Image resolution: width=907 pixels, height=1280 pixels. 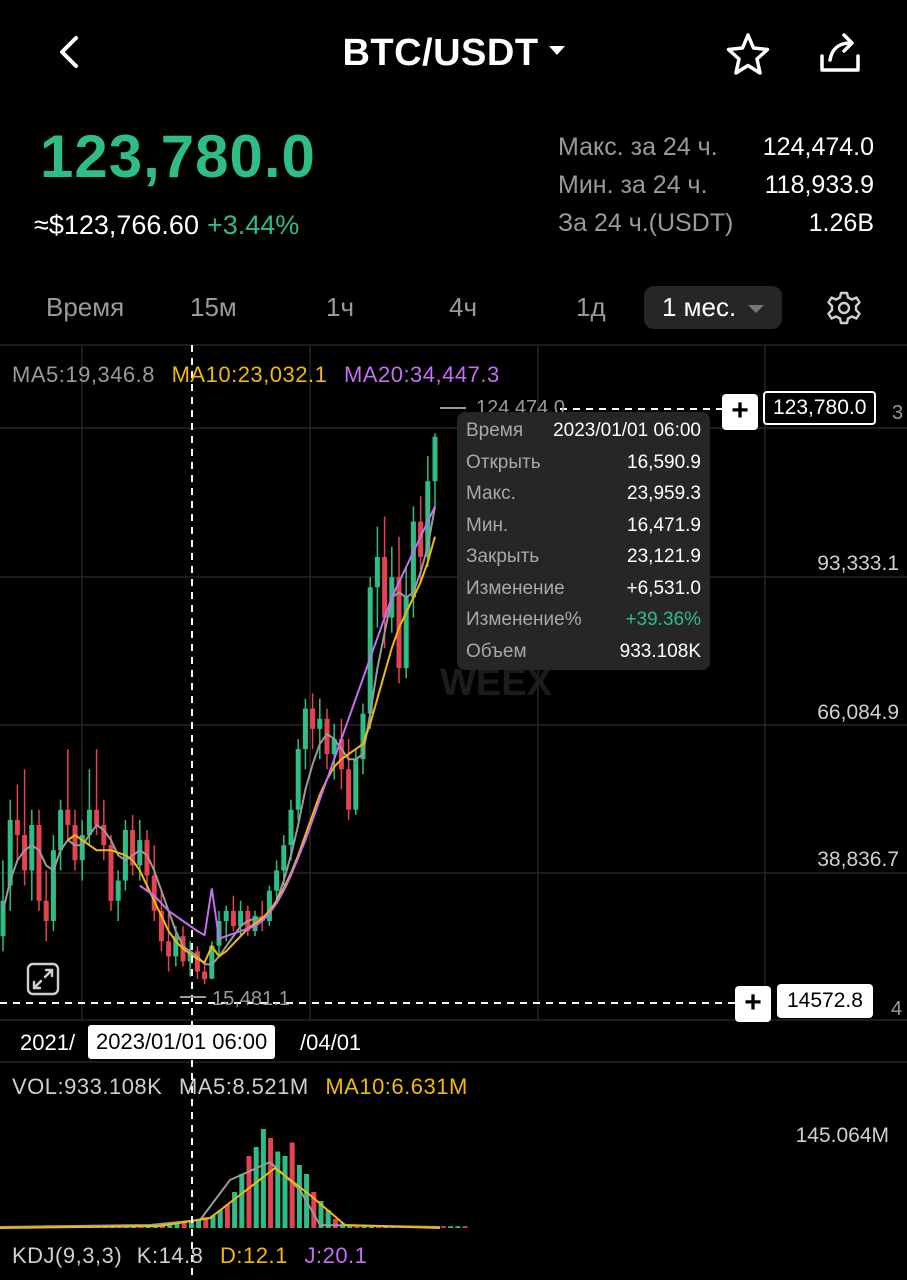 What do you see at coordinates (170, 1255) in the screenshot?
I see `kdj-k: K:14.8` at bounding box center [170, 1255].